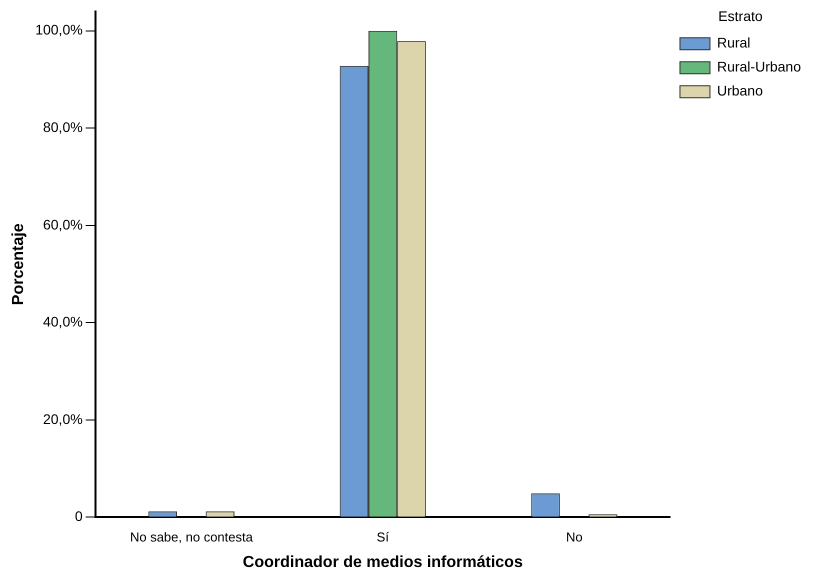 The height and width of the screenshot is (581, 821). What do you see at coordinates (759, 66) in the screenshot?
I see `legend-label: Rural-Urbano` at bounding box center [759, 66].